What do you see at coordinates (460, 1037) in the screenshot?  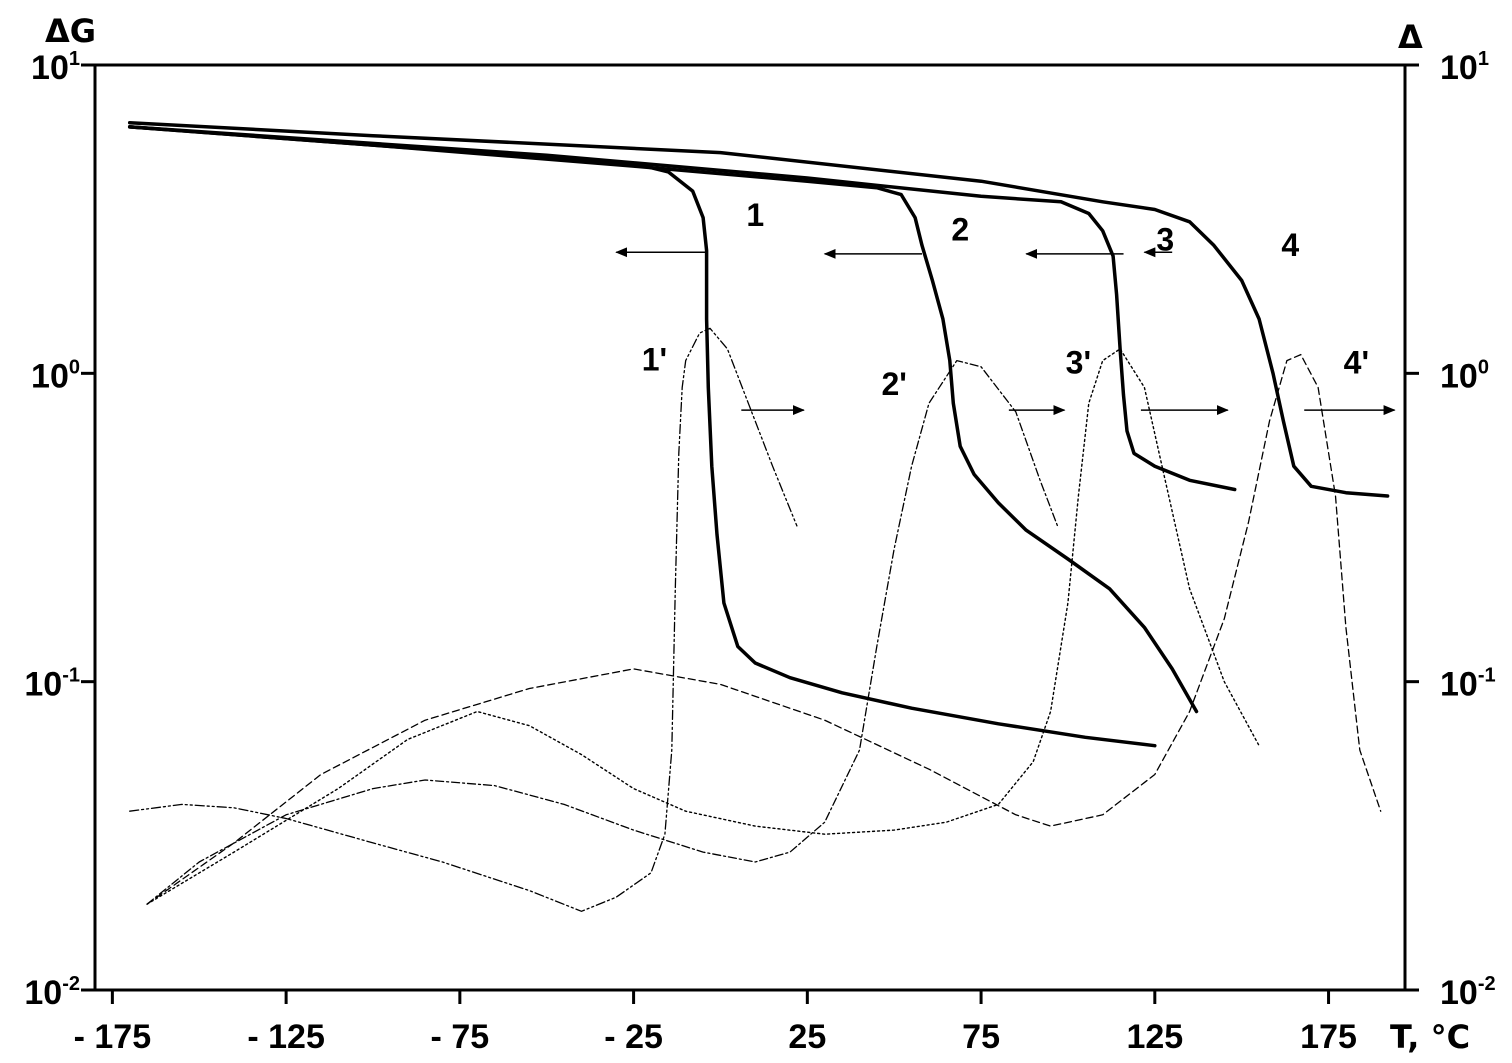 I see `x-tick-label: - 75` at bounding box center [460, 1037].